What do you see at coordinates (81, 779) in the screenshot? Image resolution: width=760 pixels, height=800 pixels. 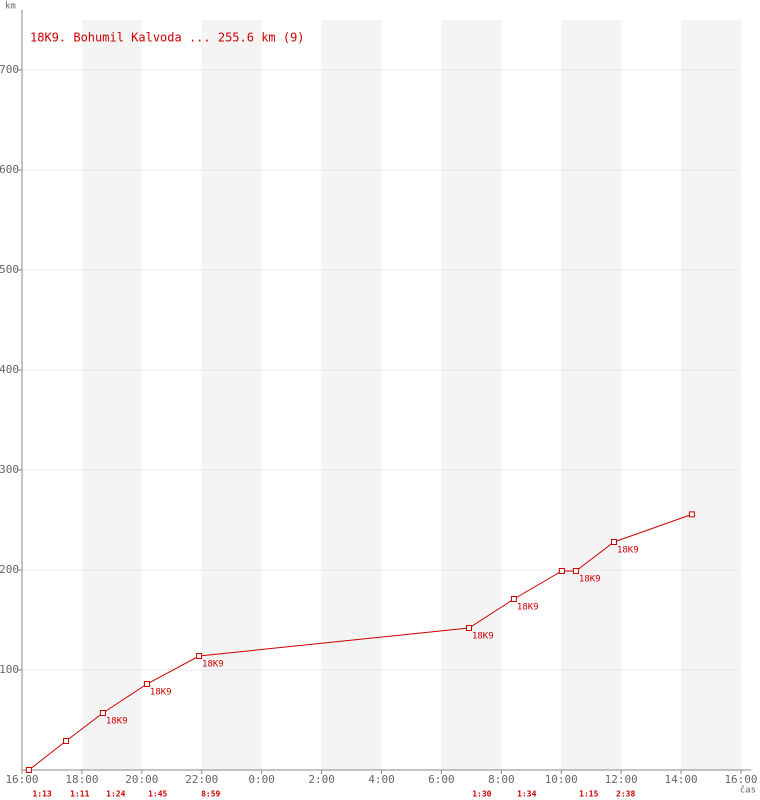 I see `x-tick-label: 18:00` at bounding box center [81, 779].